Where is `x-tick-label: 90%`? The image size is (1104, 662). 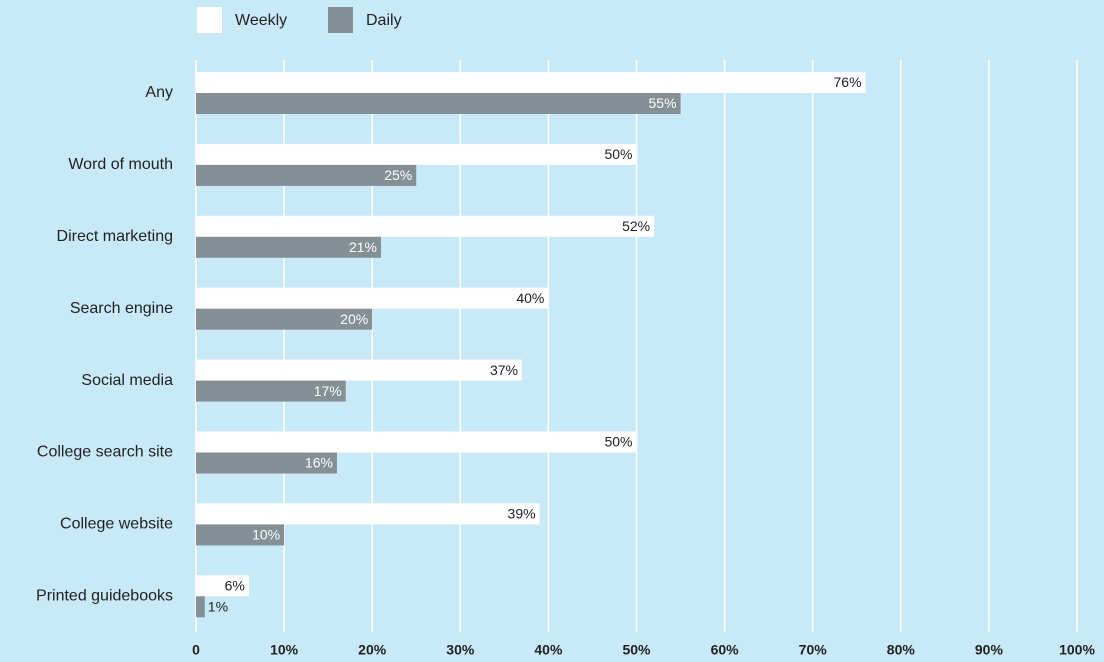
x-tick-label: 90% is located at coordinates (989, 650).